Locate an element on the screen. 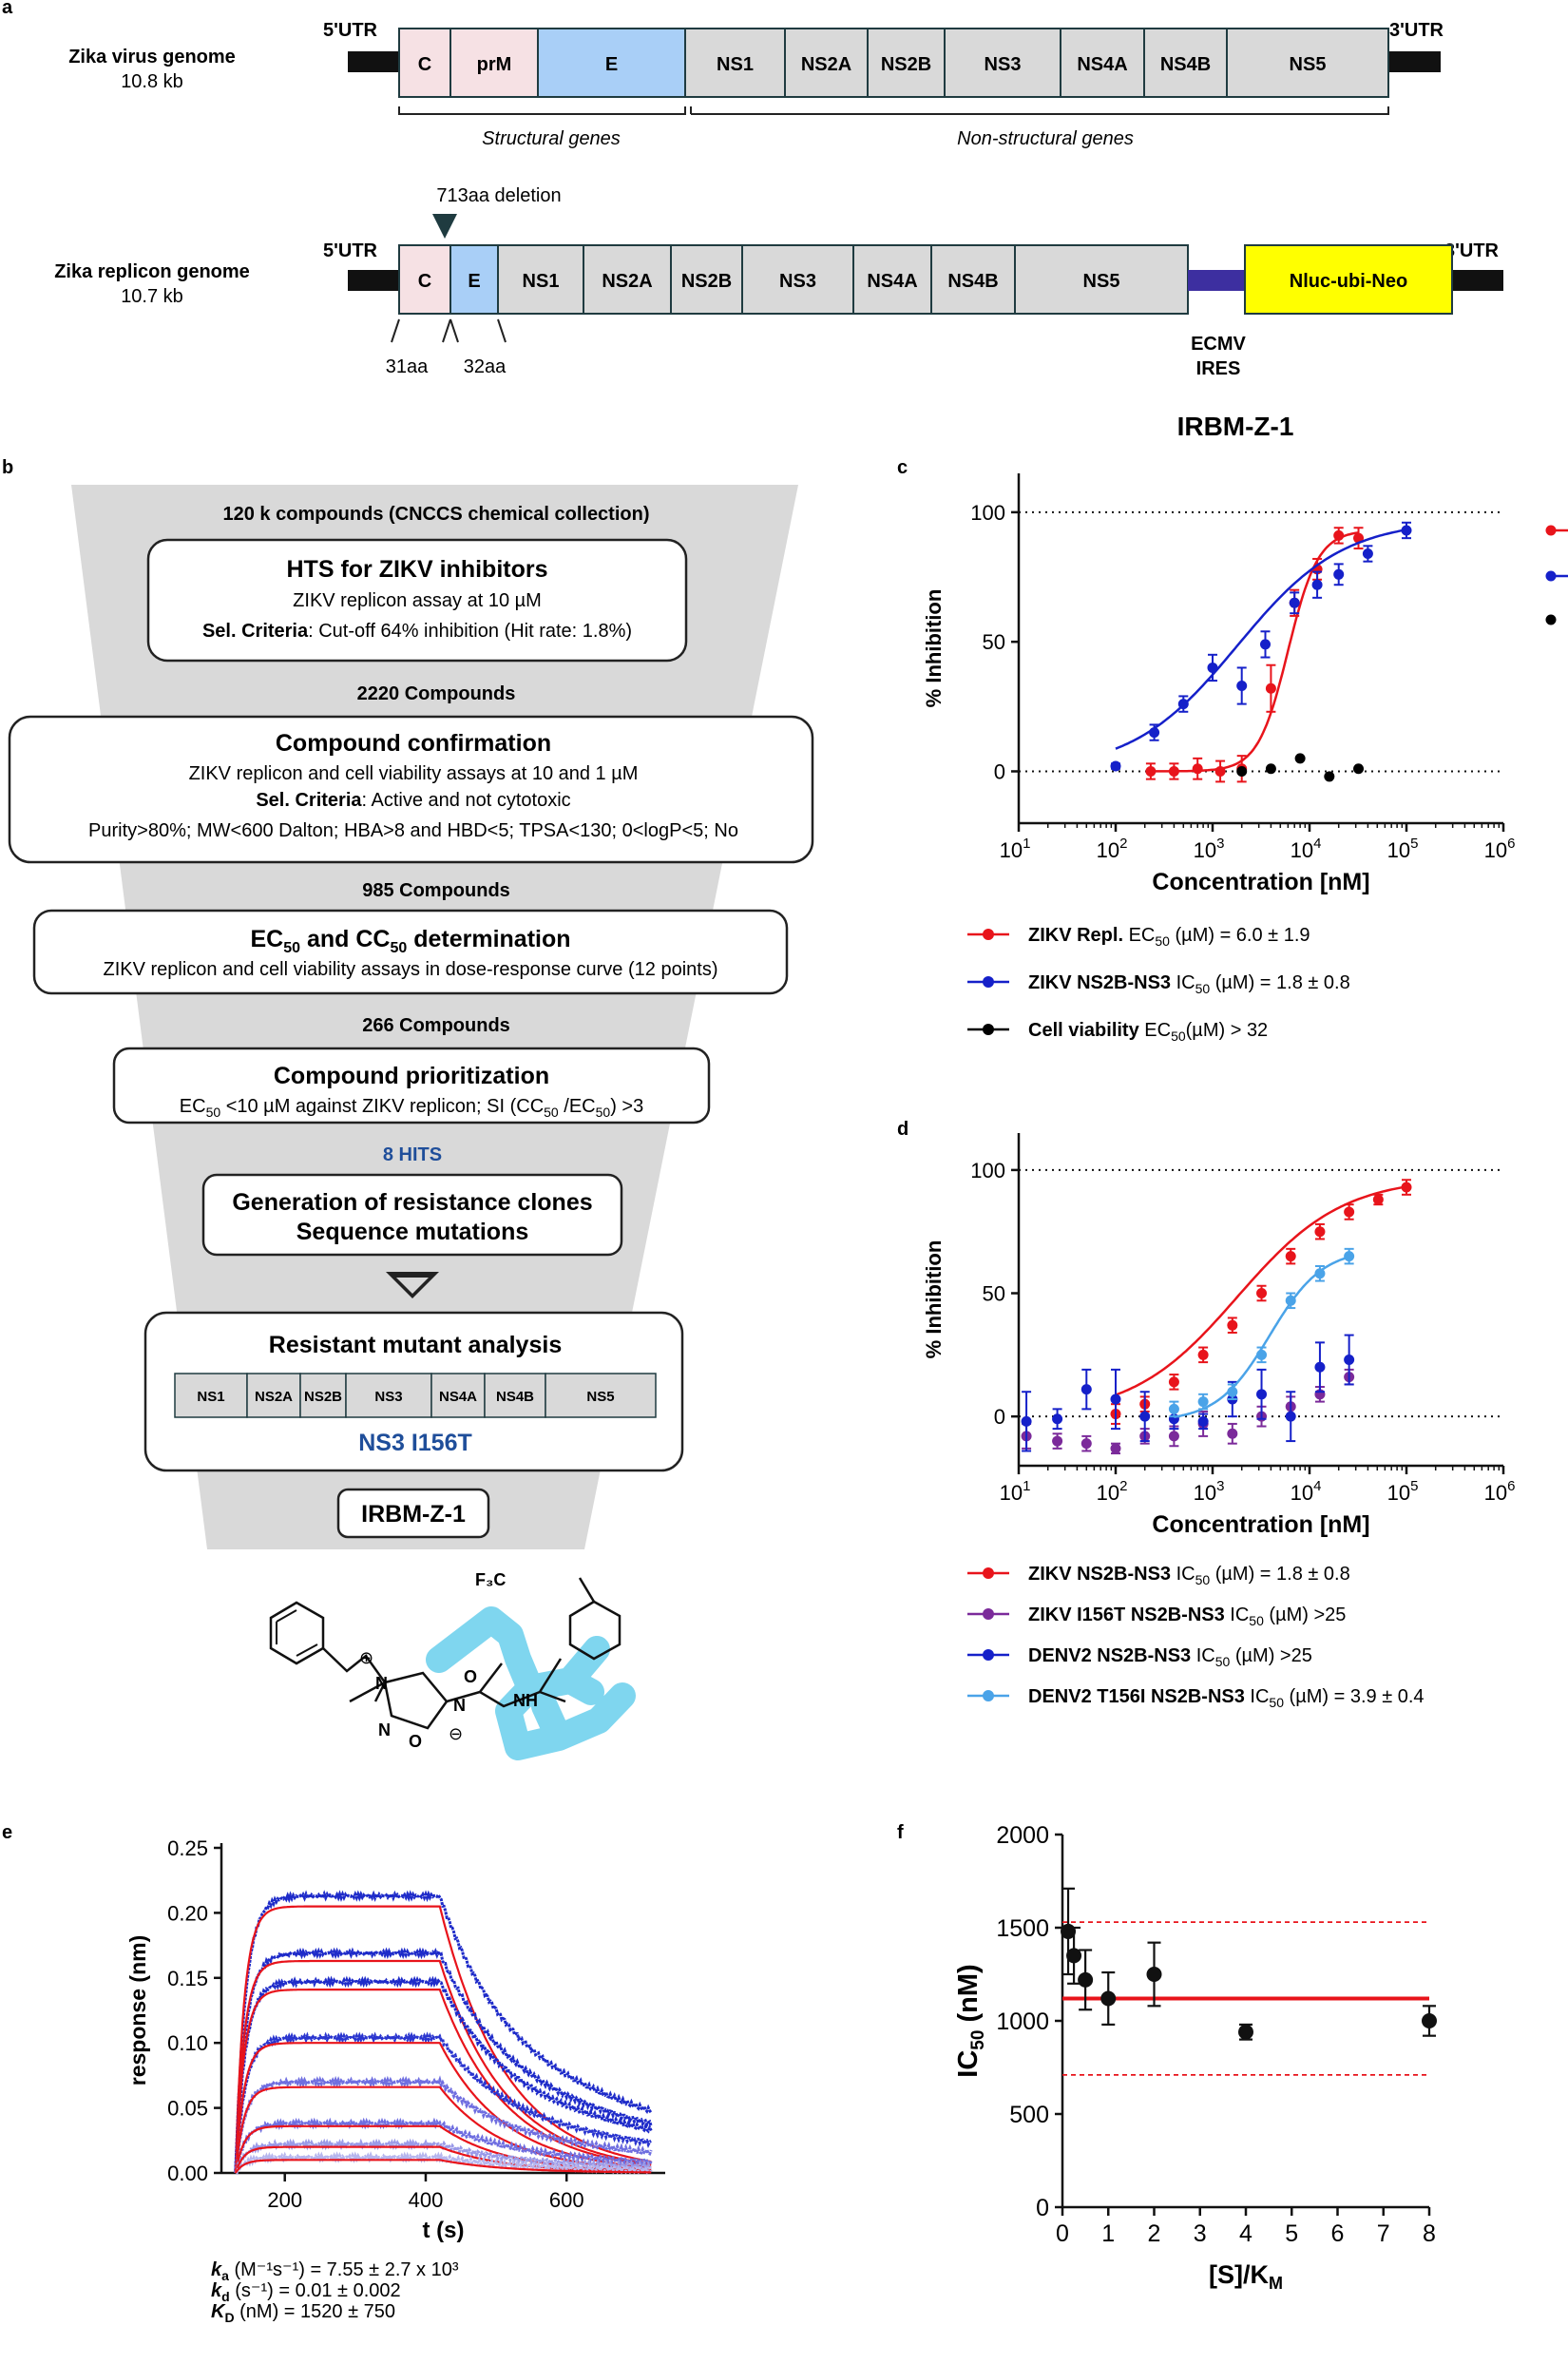 This screenshot has height=2364, width=1568. replicon-gene-label-ns2a: NS2A is located at coordinates (627, 281).